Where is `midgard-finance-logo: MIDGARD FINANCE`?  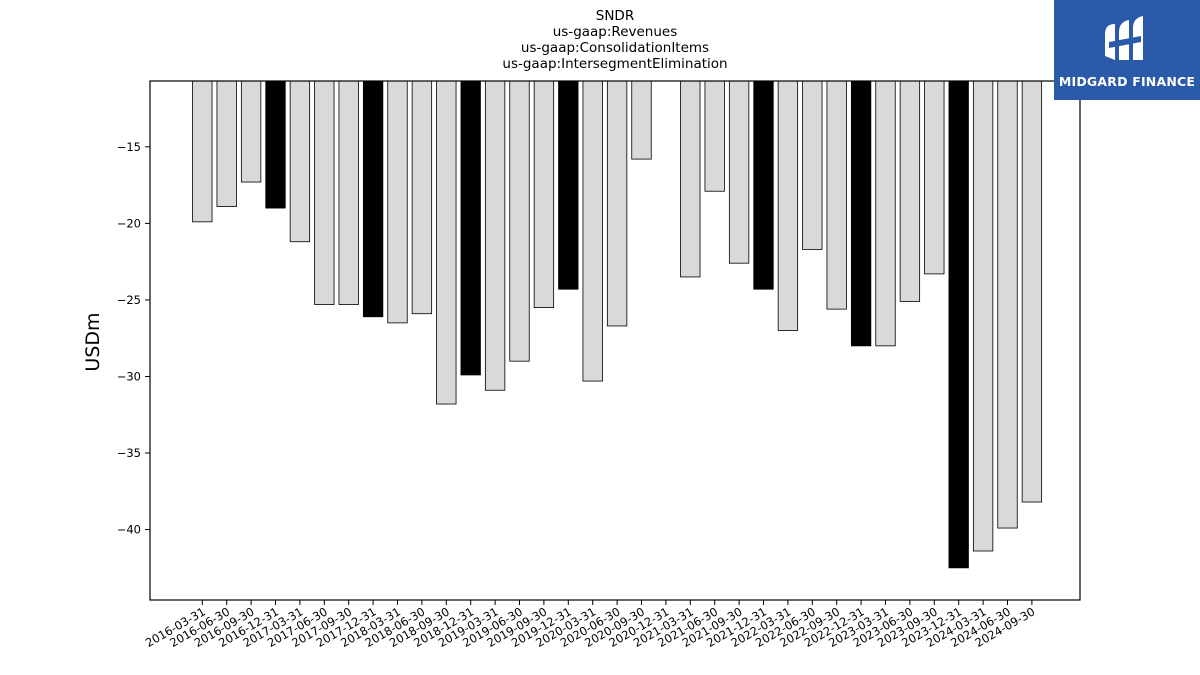
midgard-finance-logo: MIDGARD FINANCE is located at coordinates (1127, 50).